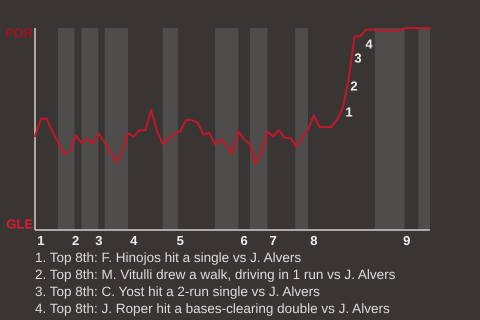 This screenshot has width=480, height=320. I want to click on annotation: 4, so click(369, 44).